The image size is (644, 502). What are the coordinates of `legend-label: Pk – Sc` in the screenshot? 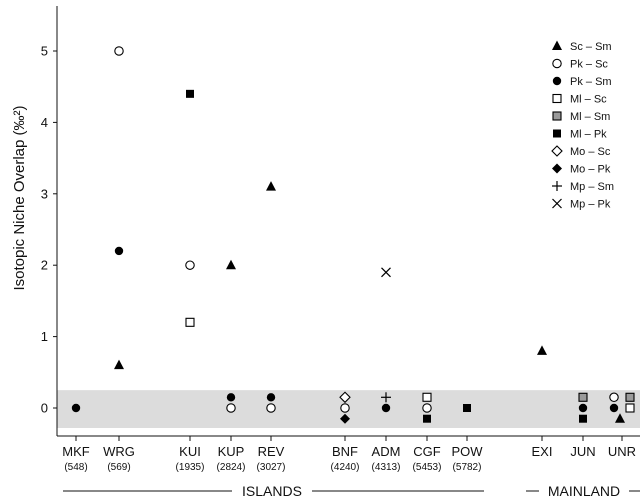 It's located at (589, 65).